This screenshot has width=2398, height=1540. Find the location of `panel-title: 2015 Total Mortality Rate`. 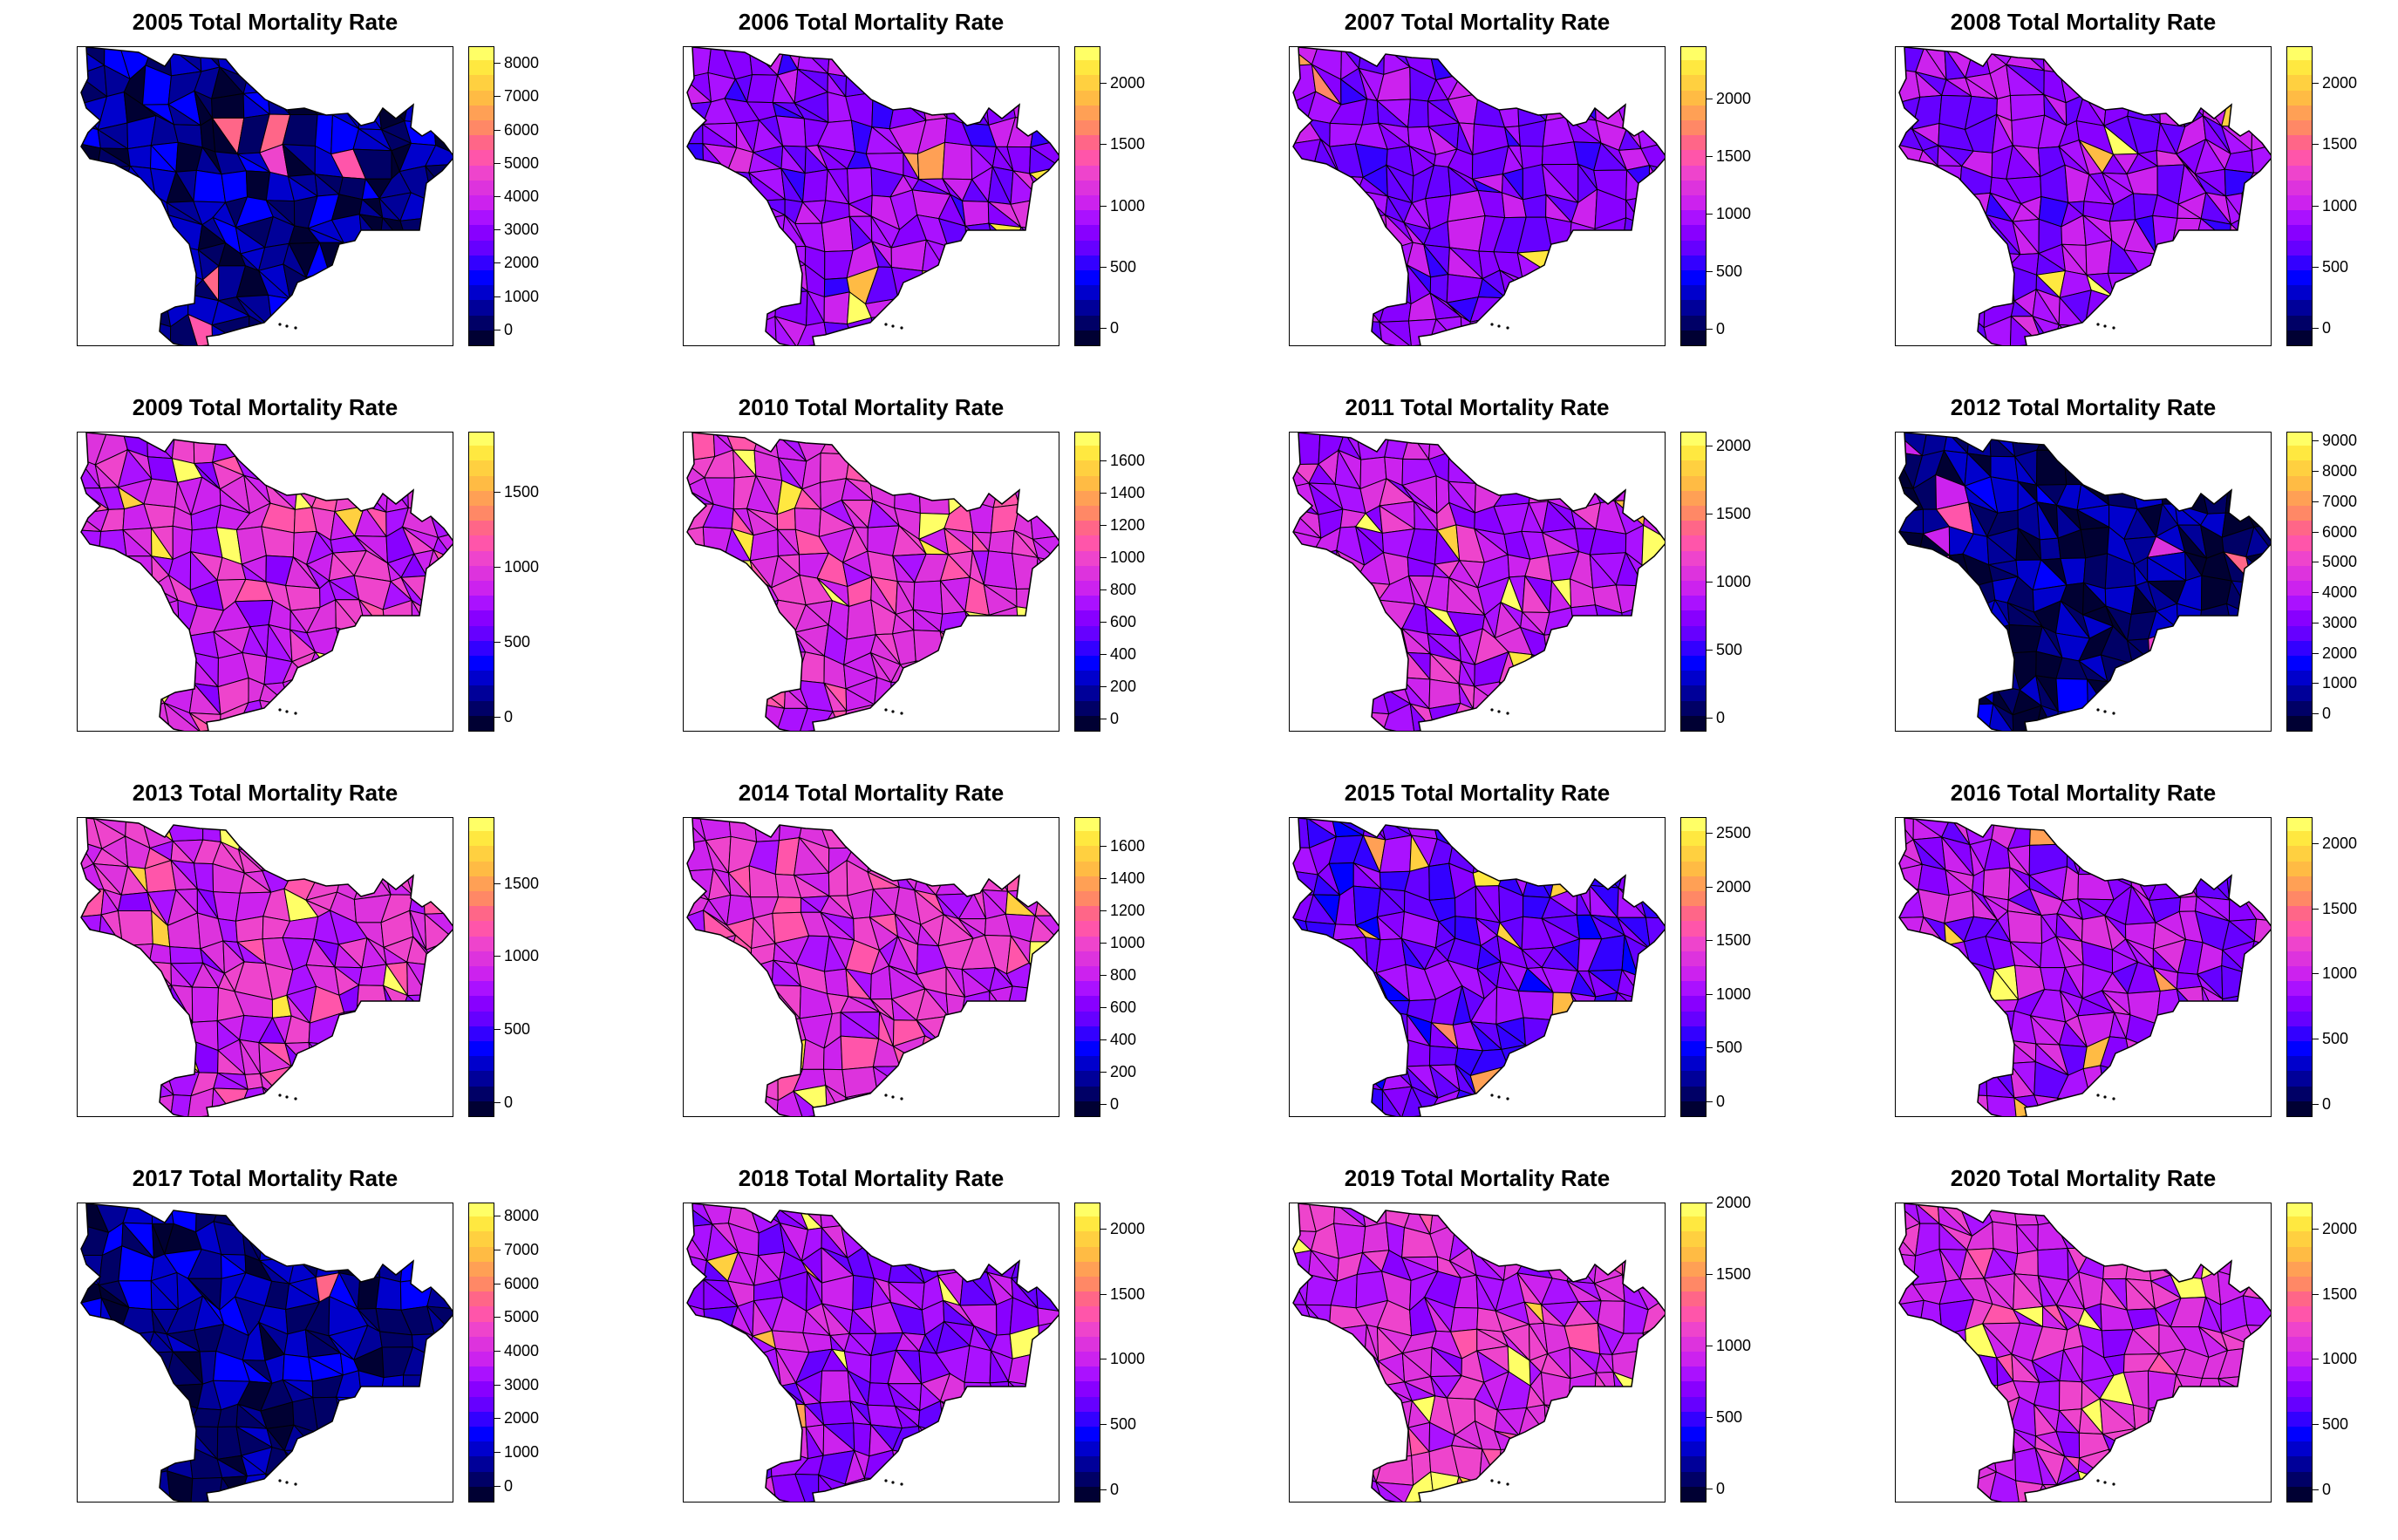

panel-title: 2015 Total Mortality Rate is located at coordinates (1477, 794).